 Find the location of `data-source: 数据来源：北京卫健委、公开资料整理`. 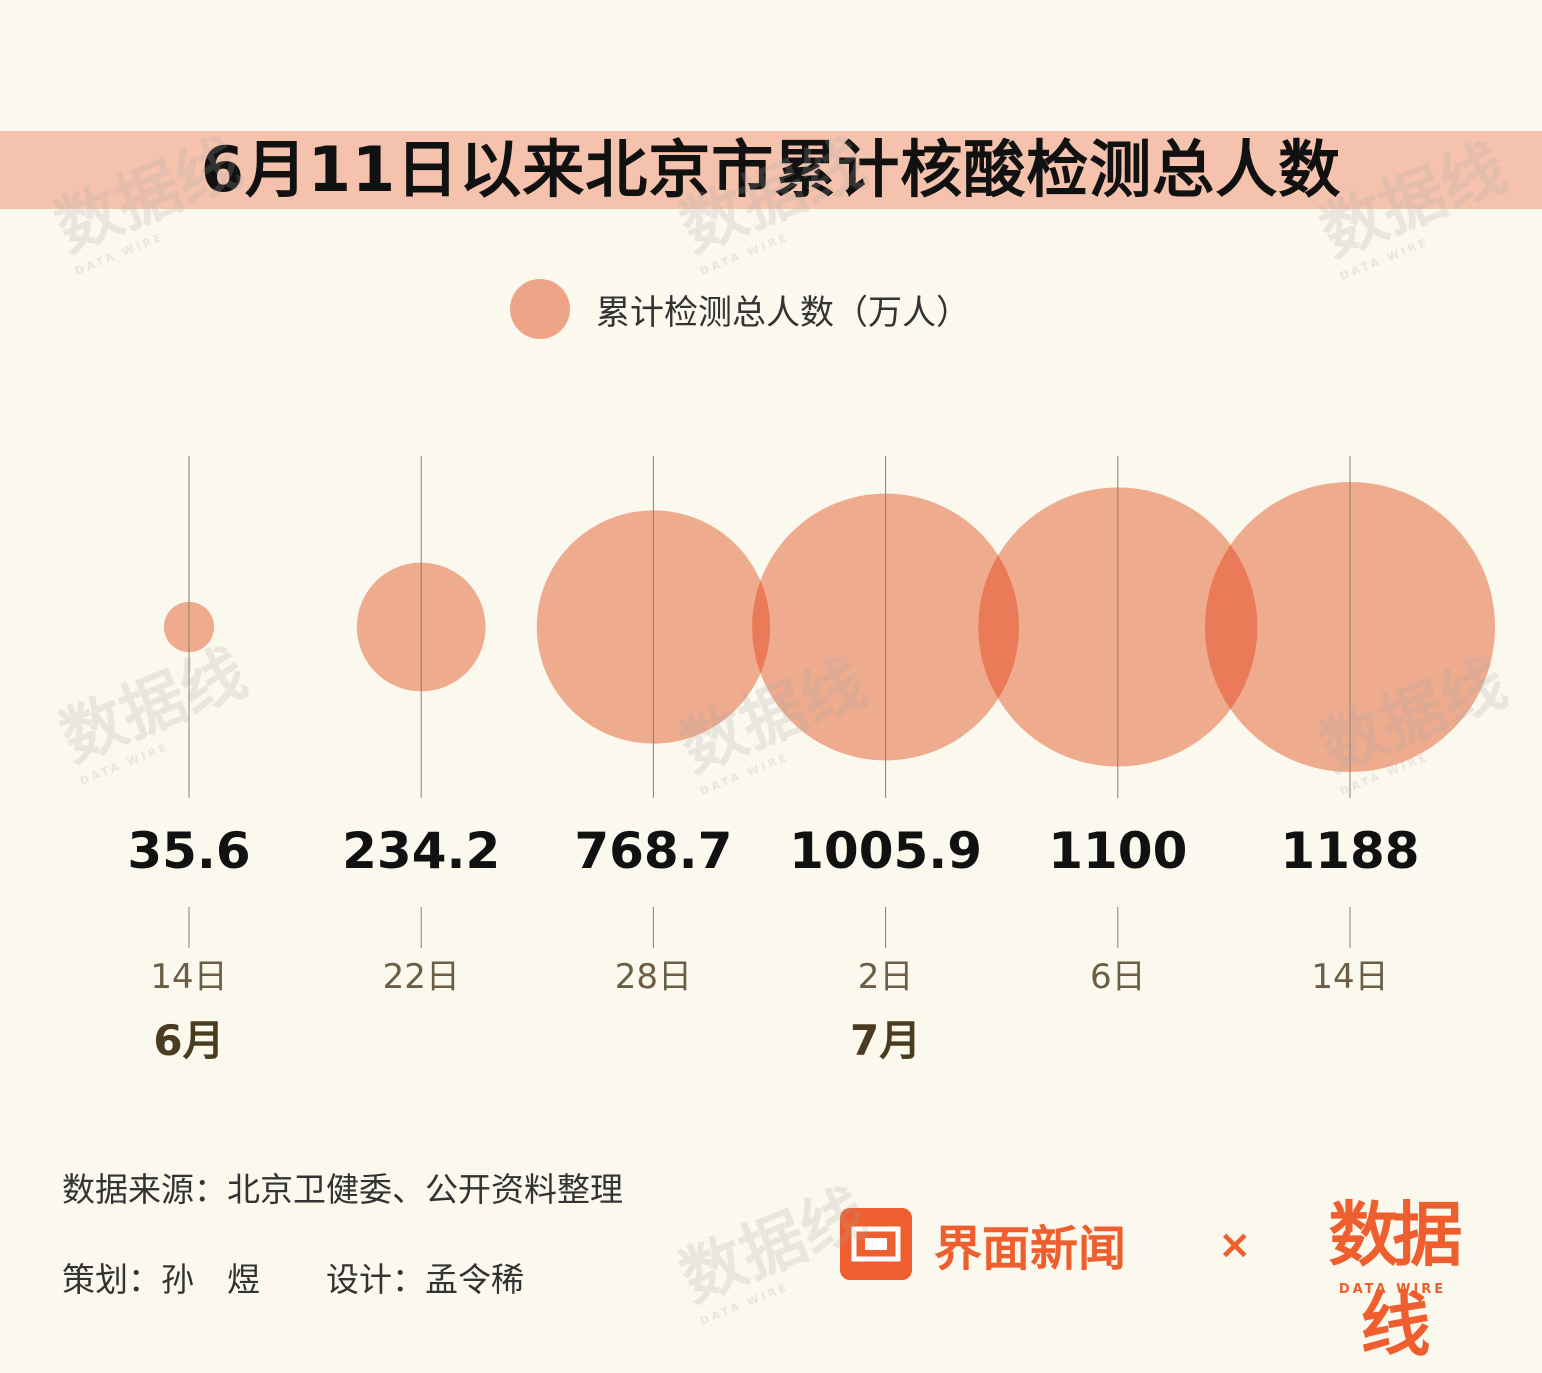

data-source: 数据来源：北京卫健委、公开资料整理 is located at coordinates (342, 1189).